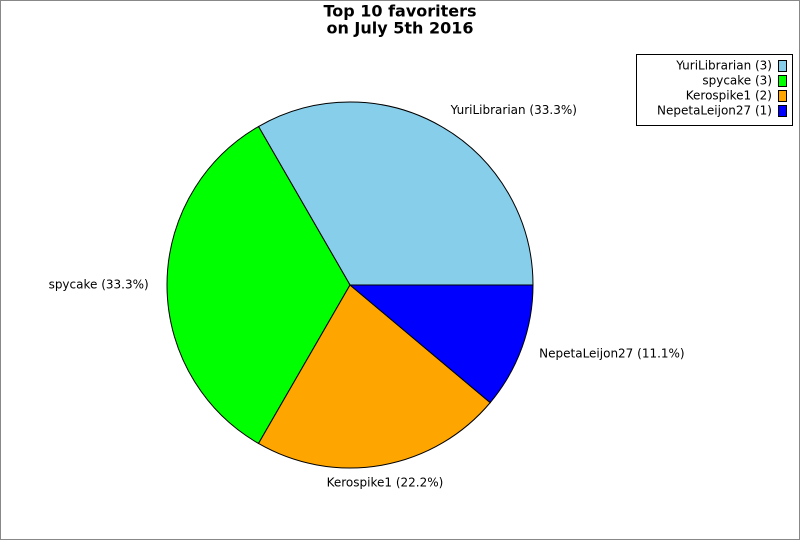 The height and width of the screenshot is (540, 800). Describe the element at coordinates (385, 483) in the screenshot. I see `slice-label: Kerospike1 (22.2%)` at that location.